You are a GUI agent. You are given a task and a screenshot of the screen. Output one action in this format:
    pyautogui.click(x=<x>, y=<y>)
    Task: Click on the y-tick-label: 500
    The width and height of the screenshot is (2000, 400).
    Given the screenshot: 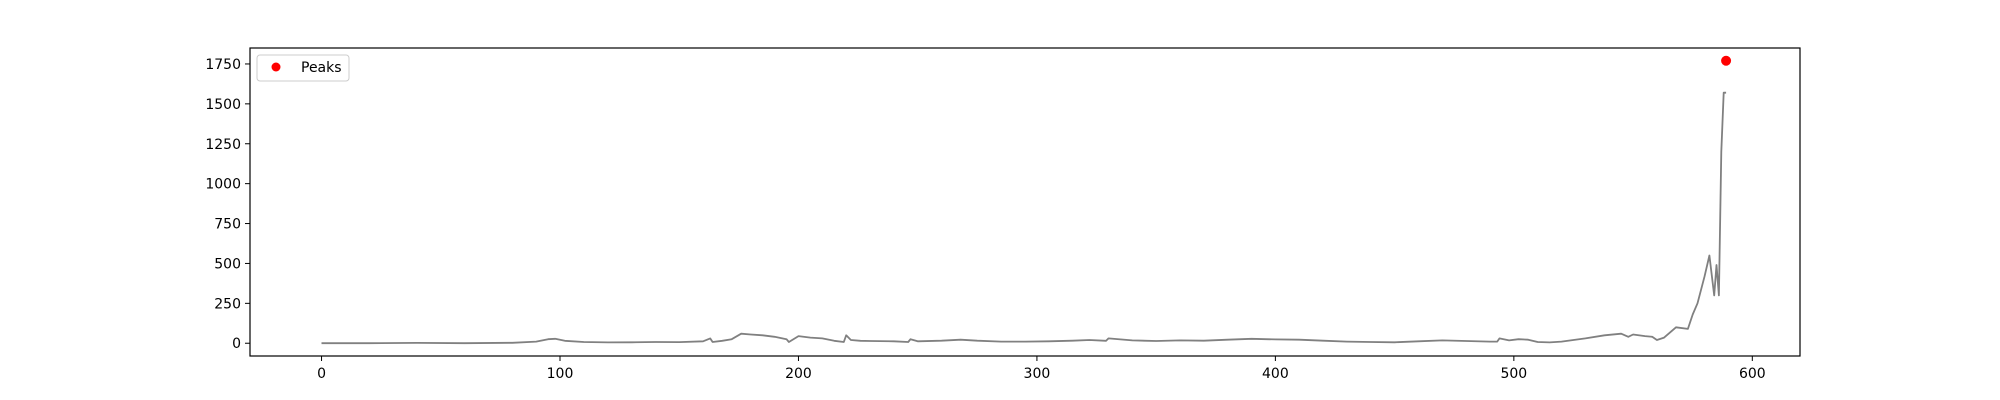 What is the action you would take?
    pyautogui.click(x=227, y=264)
    